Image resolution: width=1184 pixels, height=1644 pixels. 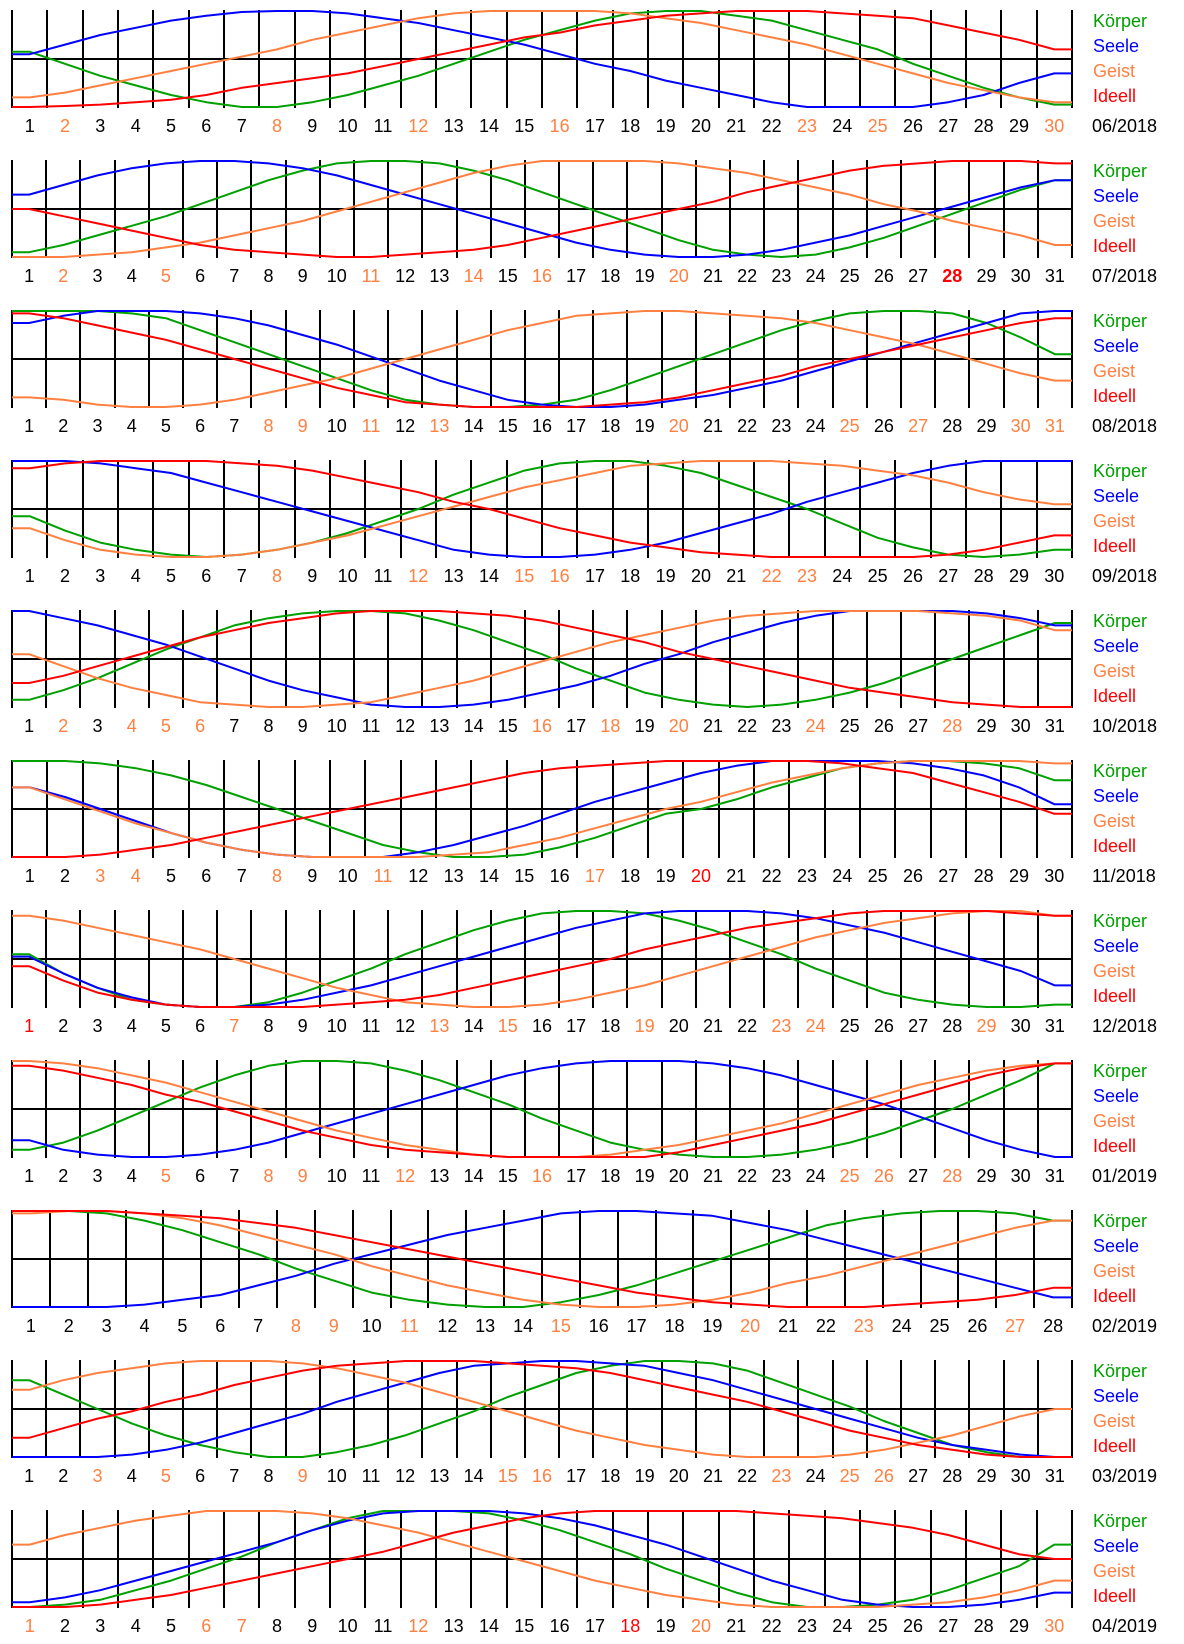 I want to click on day-label: 5, so click(x=166, y=276).